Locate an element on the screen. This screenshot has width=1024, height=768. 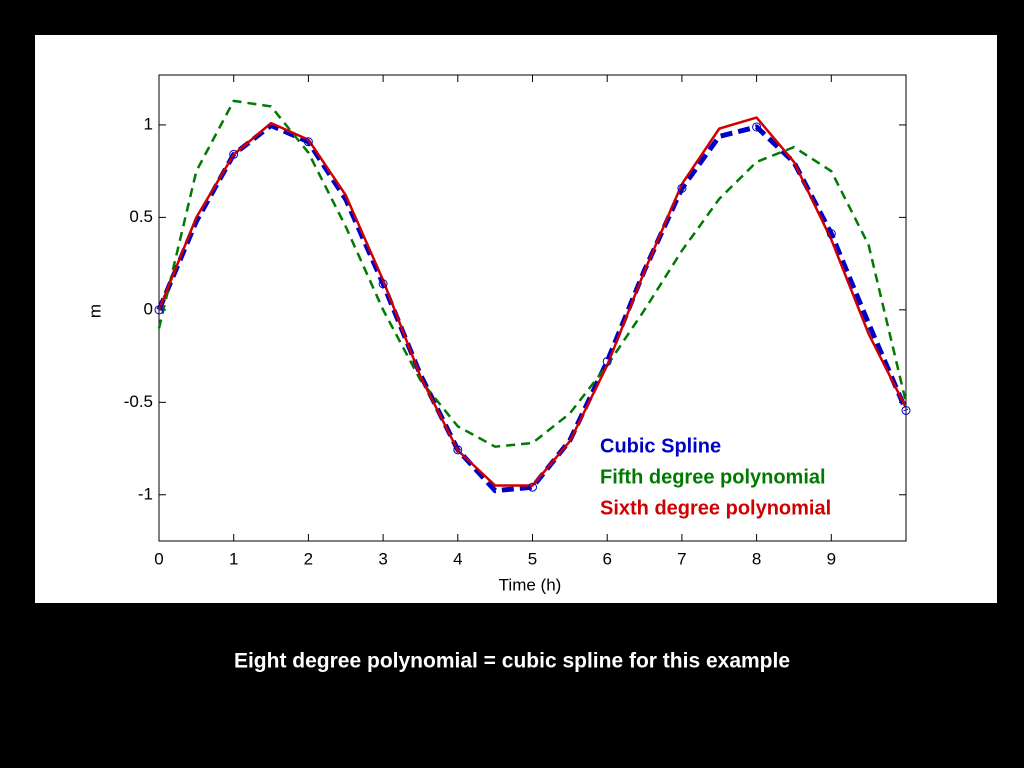
x-tick-label: 0 is located at coordinates (158, 558).